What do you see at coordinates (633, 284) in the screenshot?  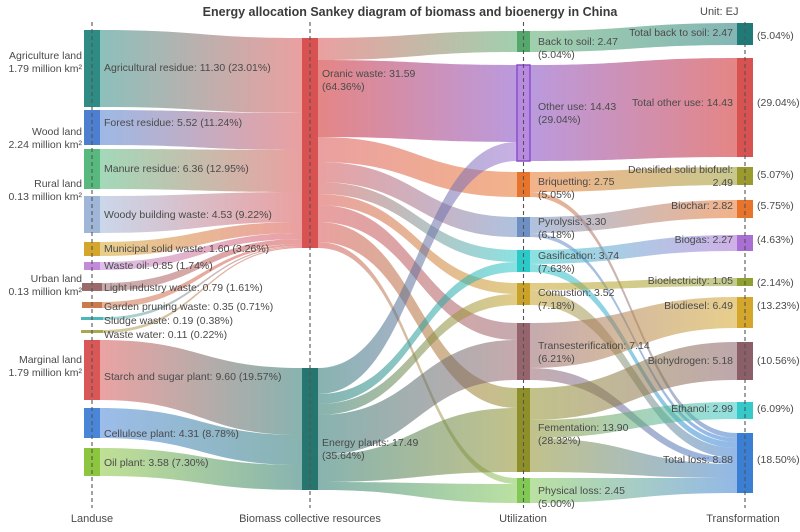 I see `flow-comustion-to-bioelectricity` at bounding box center [633, 284].